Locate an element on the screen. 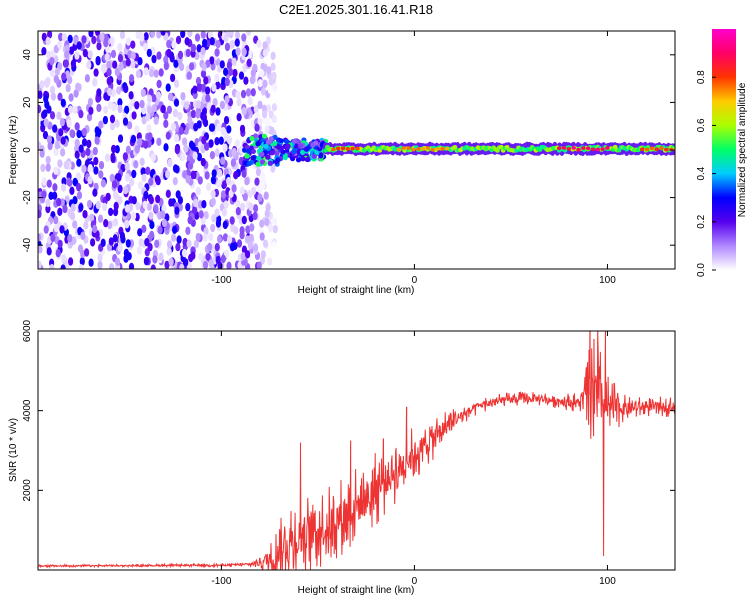  snr-y-tick-label: 2000 is located at coordinates (27, 490).